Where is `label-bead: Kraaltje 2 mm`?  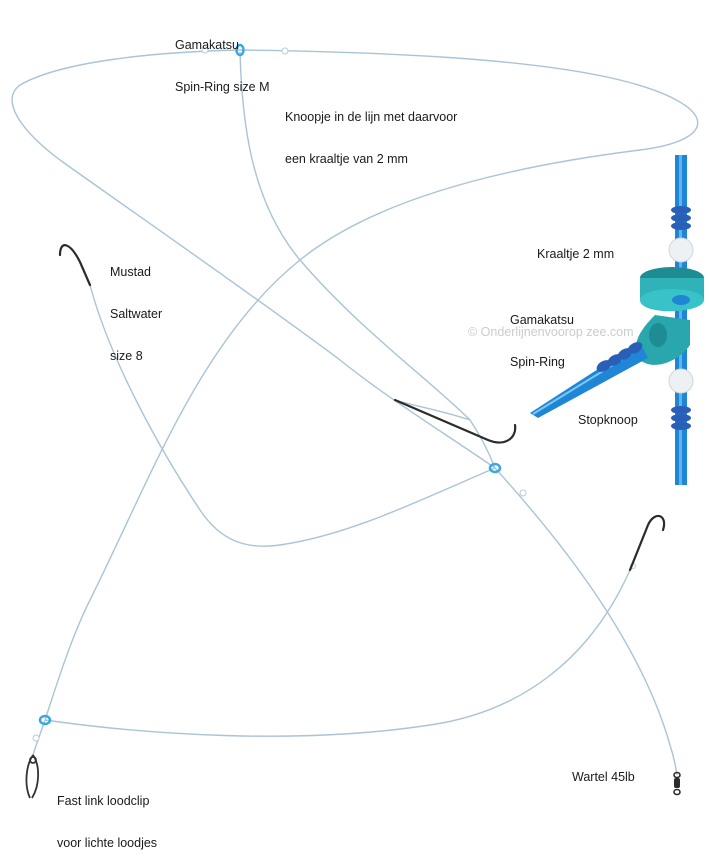
label-bead: Kraaltje 2 mm is located at coordinates (576, 254).